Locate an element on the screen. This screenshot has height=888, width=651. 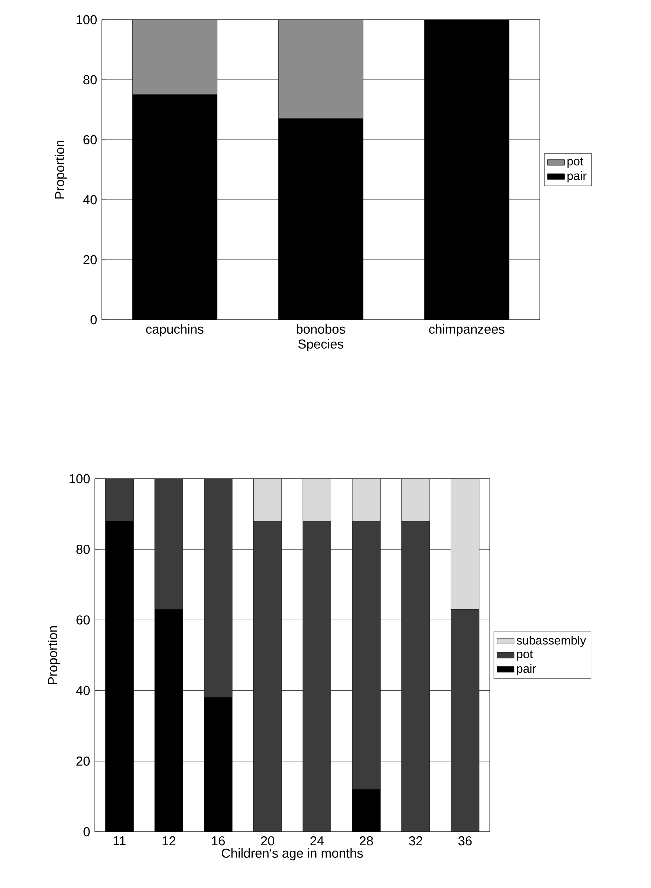
x-tick-label: 12 is located at coordinates (169, 841).